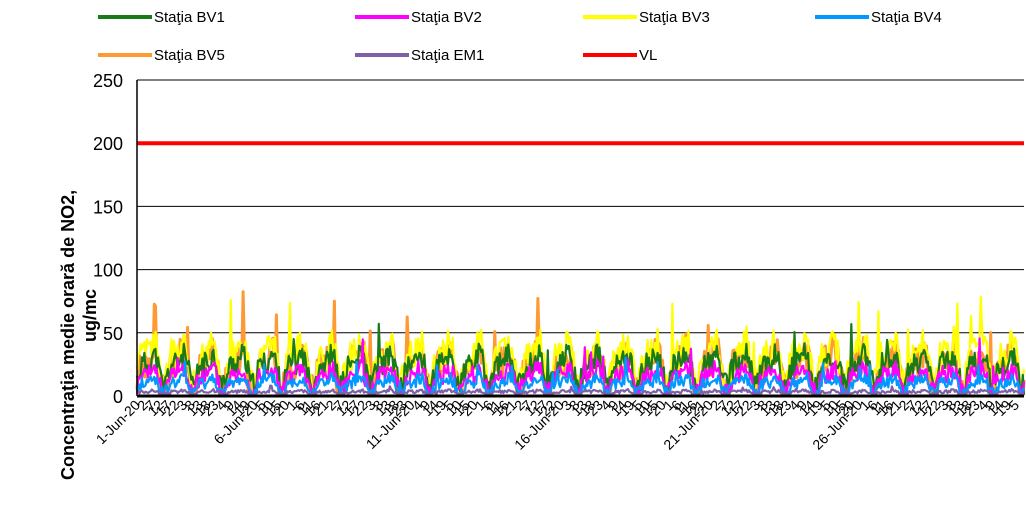 This screenshot has width=1026, height=517. What do you see at coordinates (108, 144) in the screenshot?
I see `y-tick-label-4: 200` at bounding box center [108, 144].